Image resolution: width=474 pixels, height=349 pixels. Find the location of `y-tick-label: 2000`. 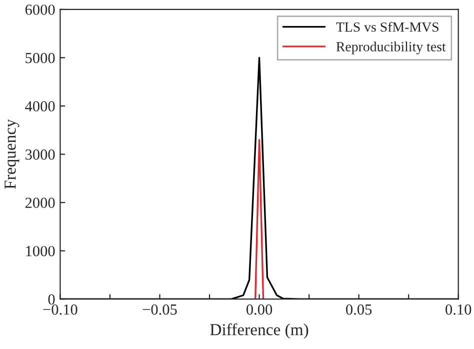

y-tick-label: 2000 is located at coordinates (40, 203).